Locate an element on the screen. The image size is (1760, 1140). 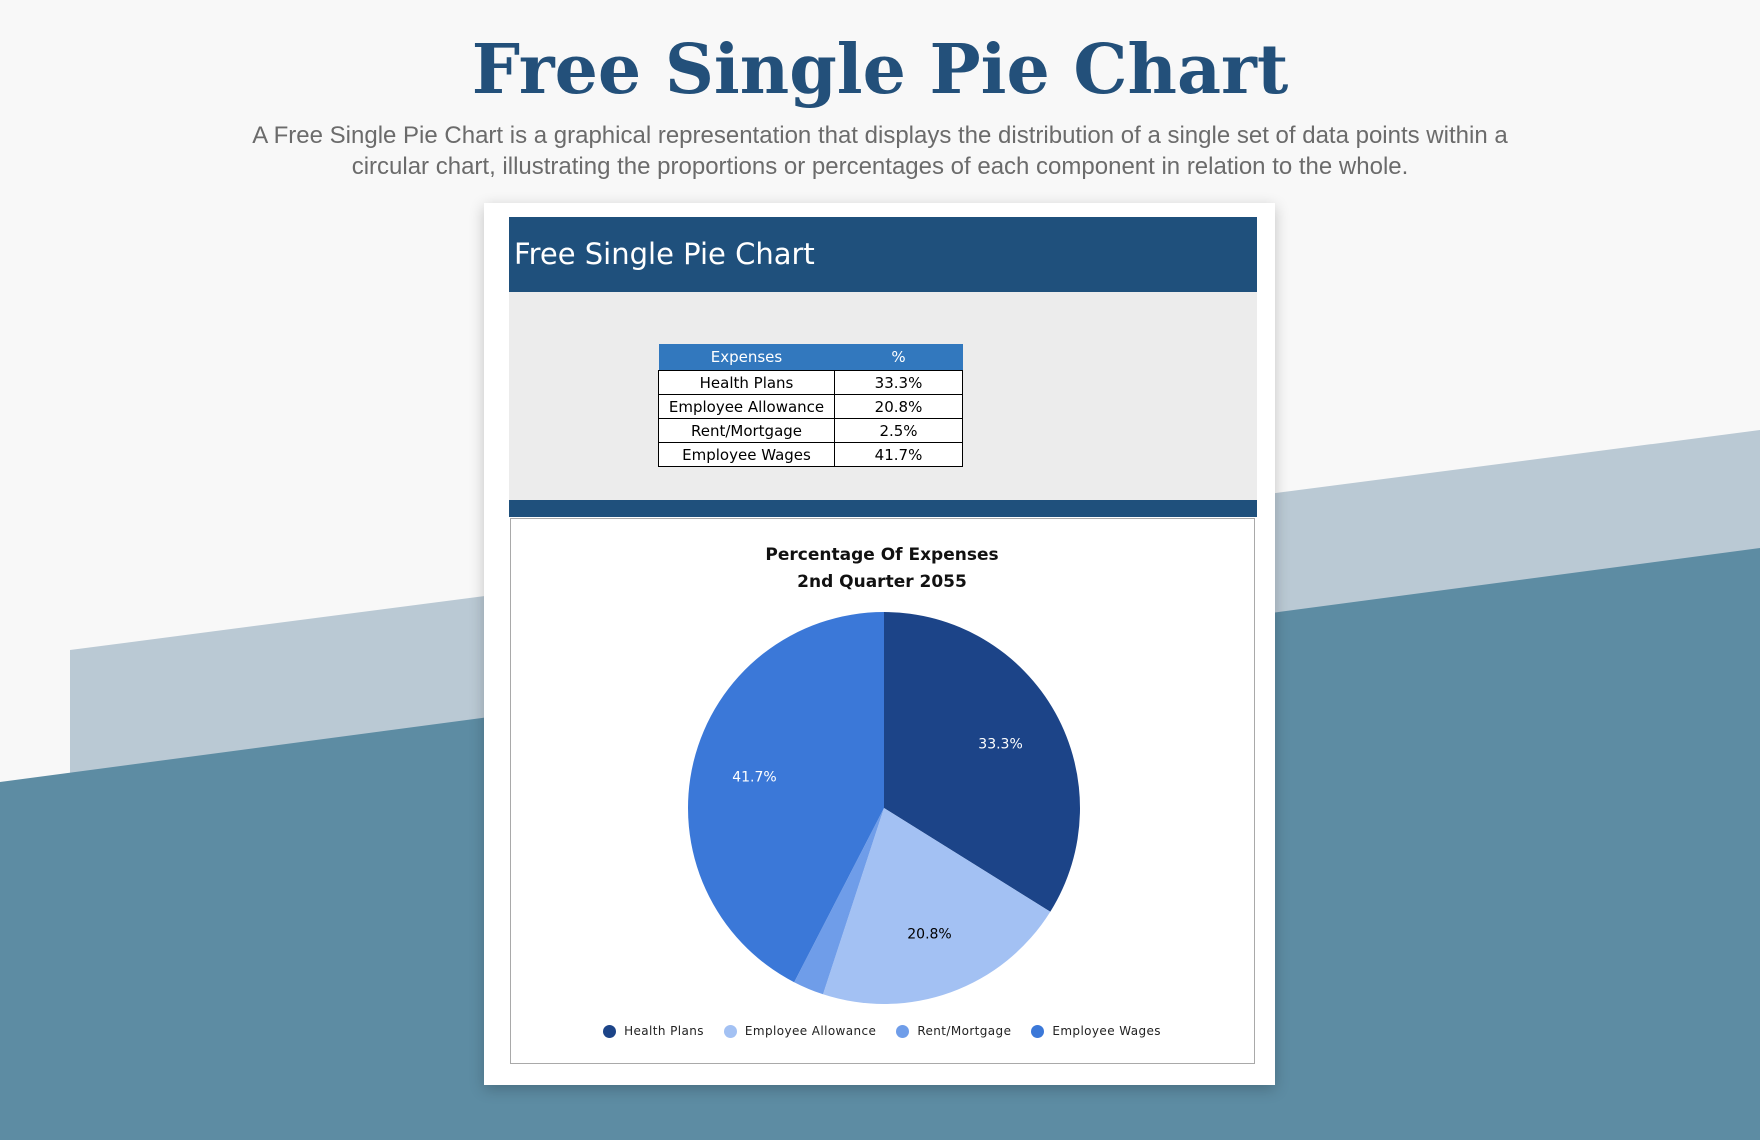
table-cell: 2.5% is located at coordinates (898, 430).